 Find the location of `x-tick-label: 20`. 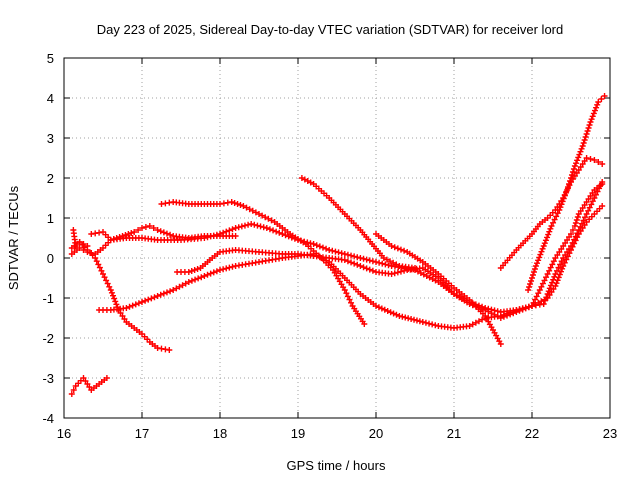

x-tick-label: 20 is located at coordinates (376, 433).